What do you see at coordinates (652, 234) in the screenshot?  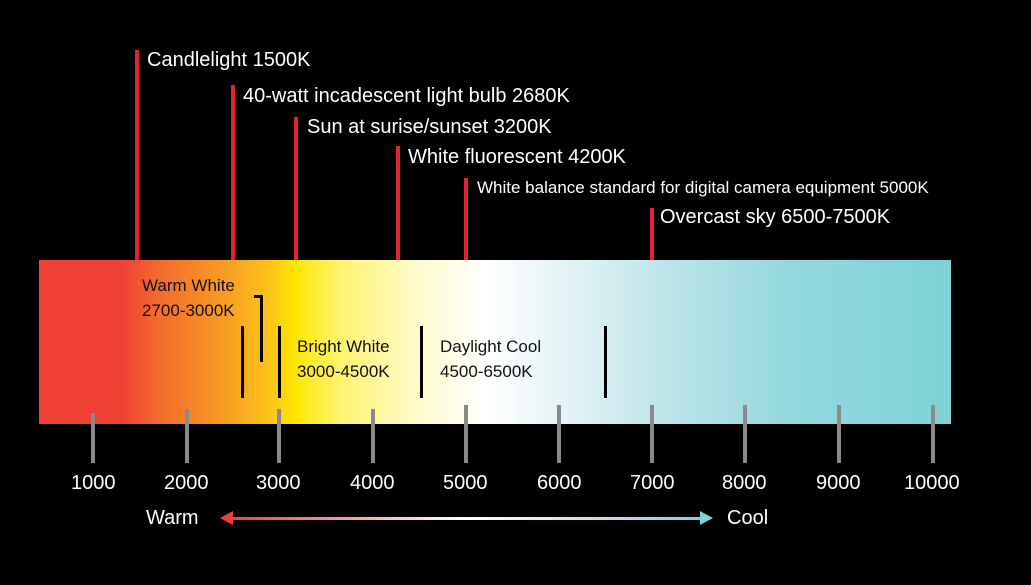 I see `marker-line-overcast` at bounding box center [652, 234].